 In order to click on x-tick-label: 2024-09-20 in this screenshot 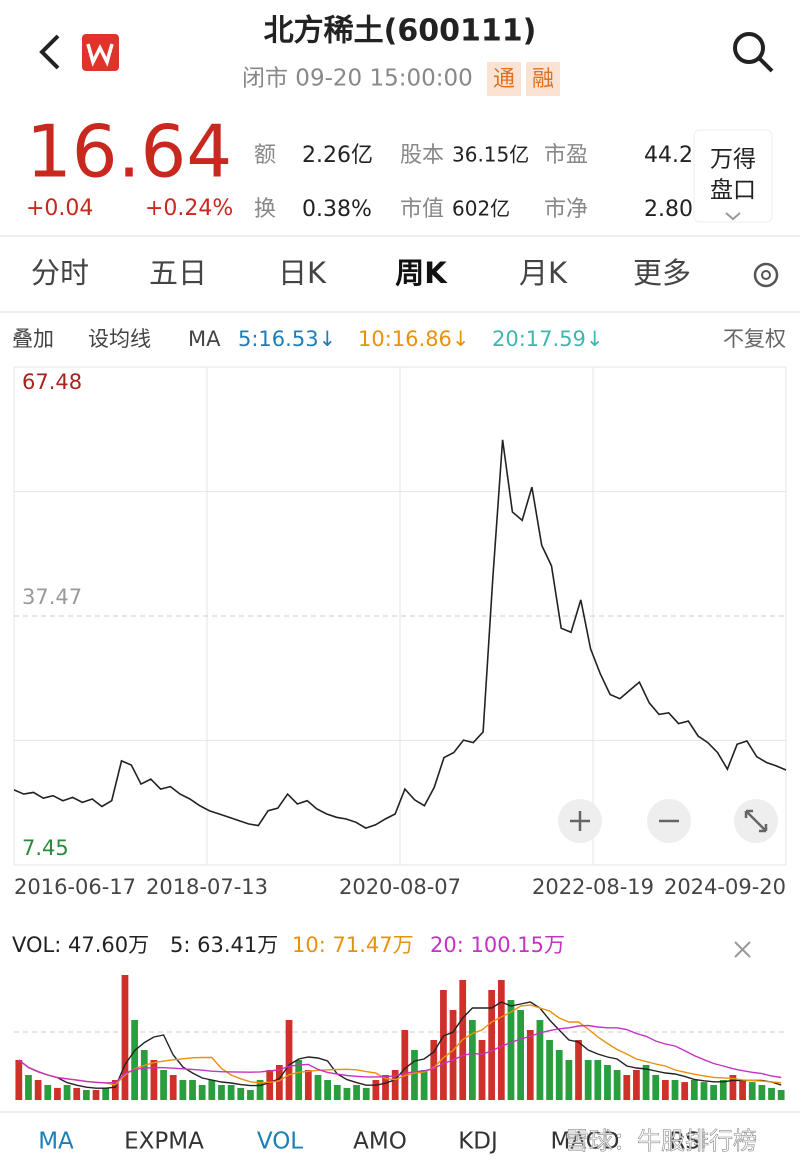, I will do `click(725, 887)`.